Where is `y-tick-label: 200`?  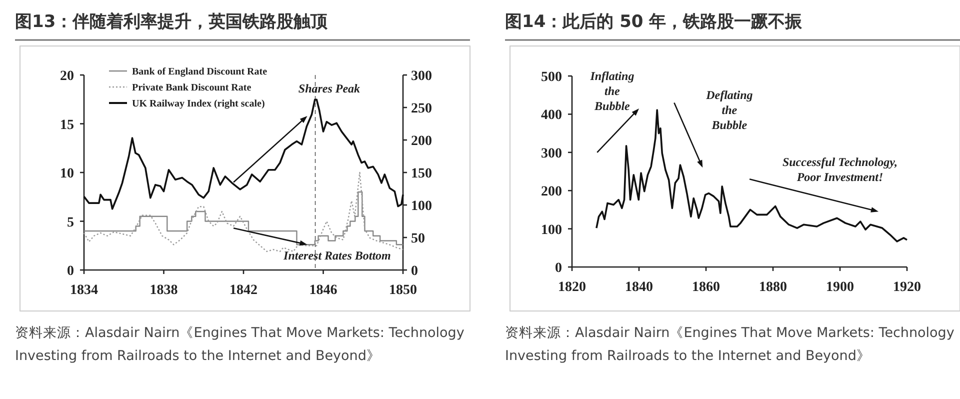
y-tick-label: 200 is located at coordinates (551, 192).